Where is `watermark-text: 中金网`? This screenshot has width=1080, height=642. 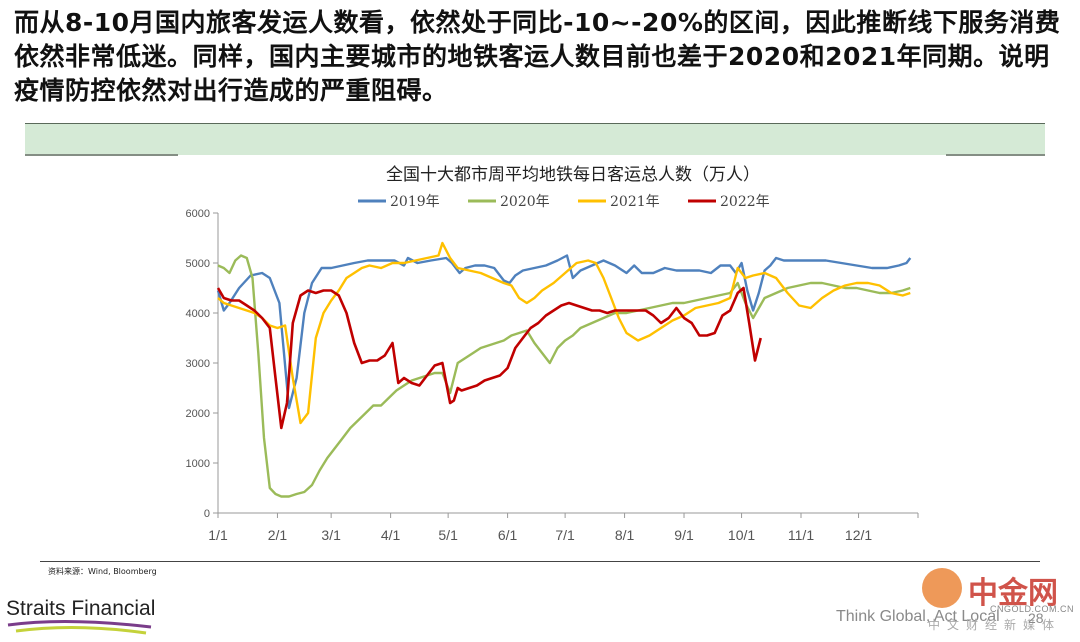
watermark-text: 中金网 is located at coordinates (1013, 593).